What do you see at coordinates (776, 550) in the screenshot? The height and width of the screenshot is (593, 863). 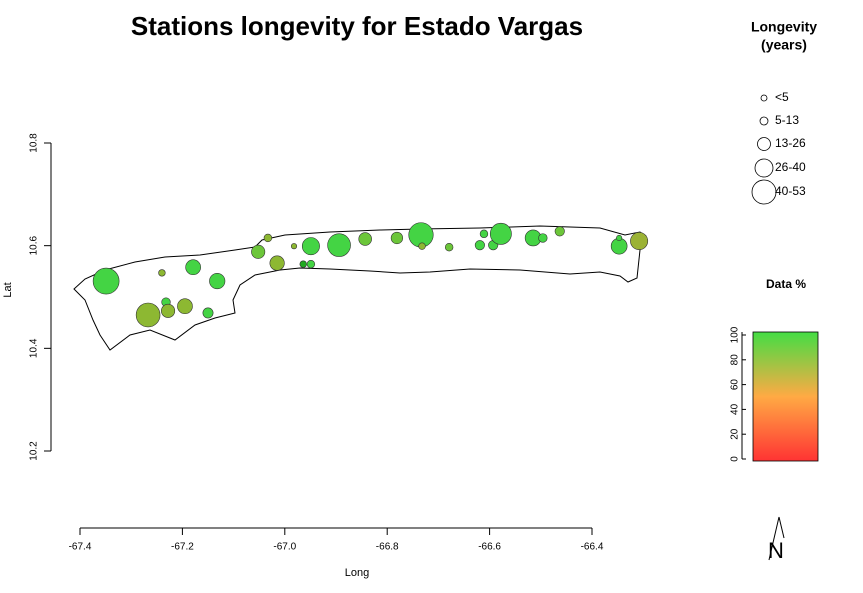 I see `north-label: N` at bounding box center [776, 550].